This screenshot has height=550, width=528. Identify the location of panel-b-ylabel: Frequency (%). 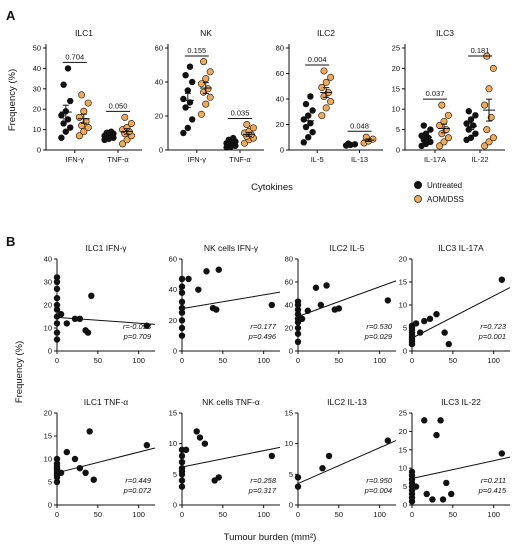
(19, 372).